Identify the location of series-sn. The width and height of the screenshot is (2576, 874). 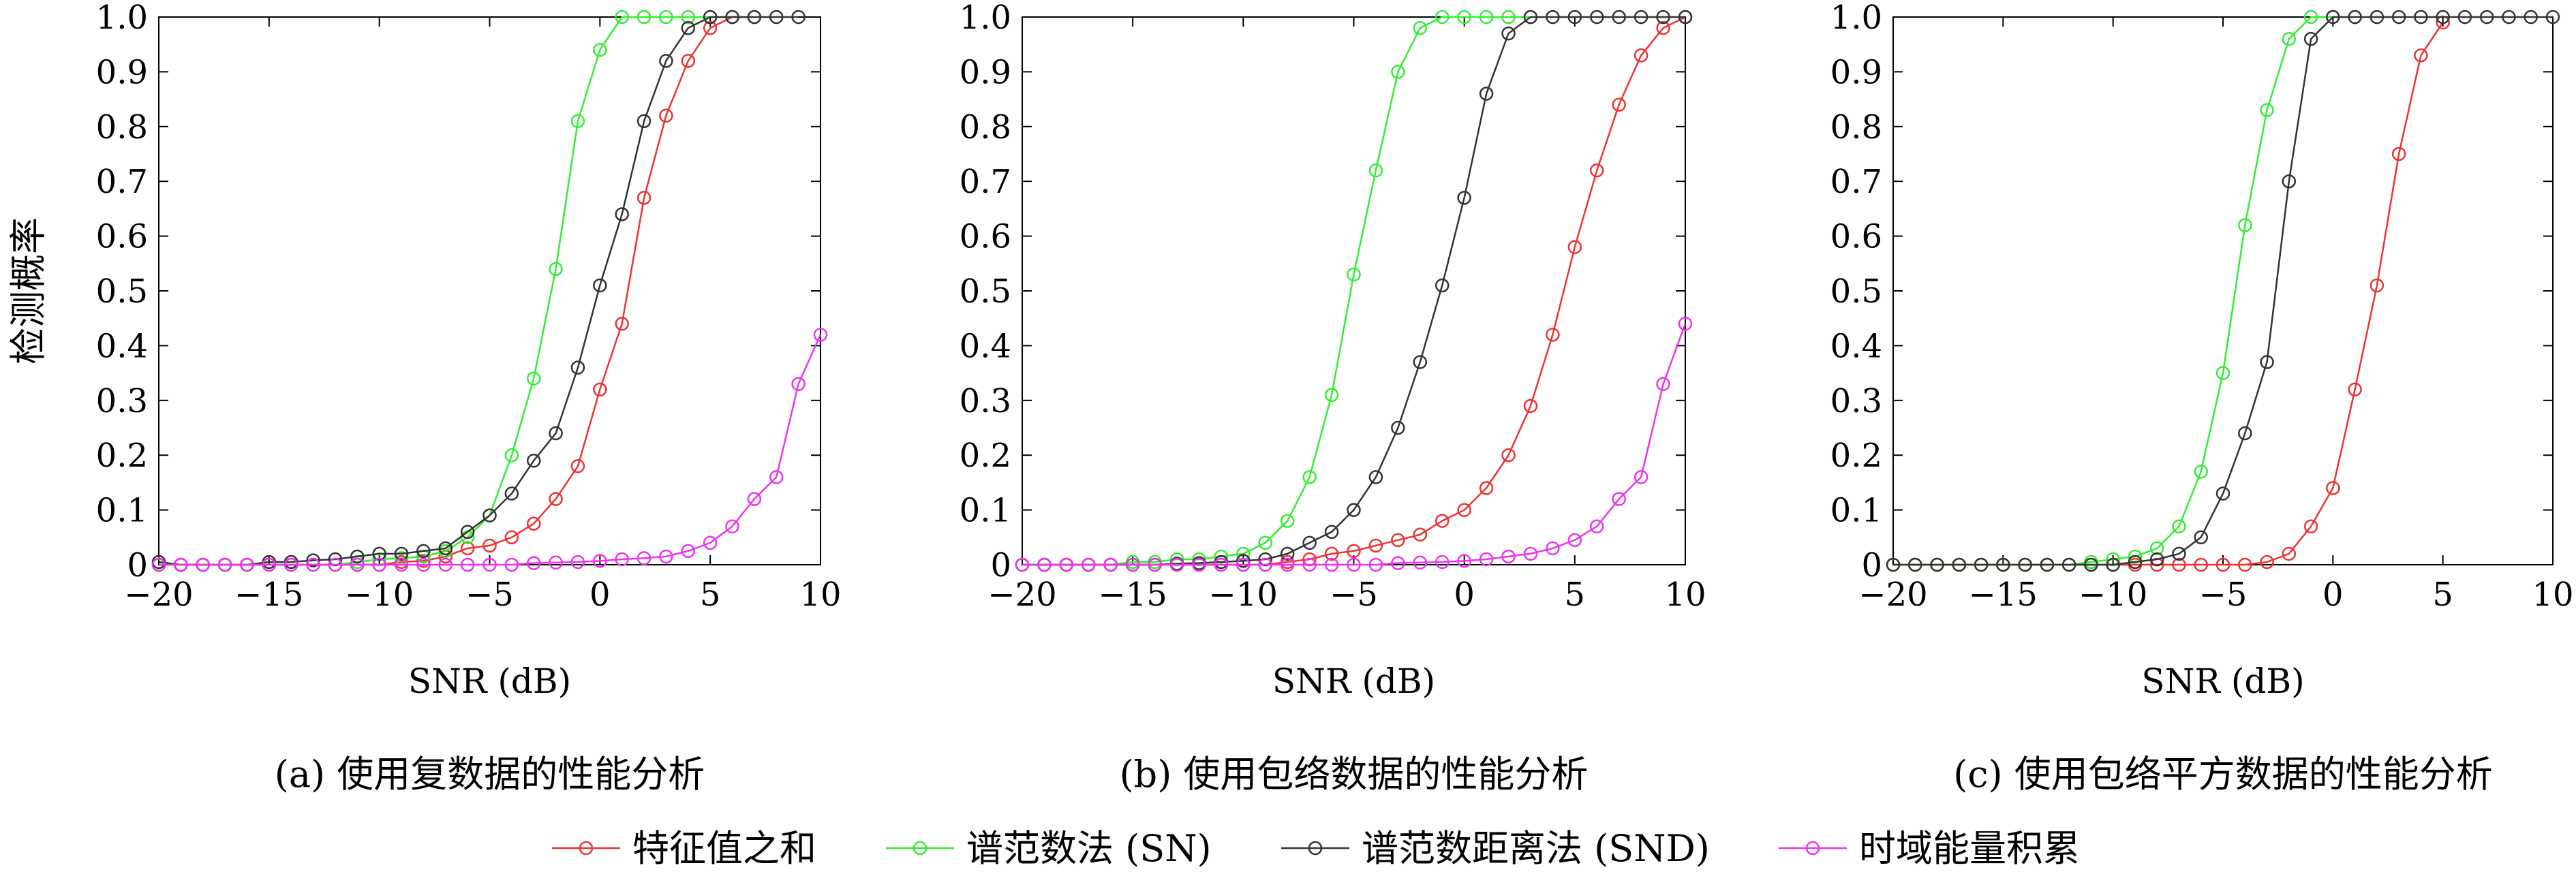
(1276, 291).